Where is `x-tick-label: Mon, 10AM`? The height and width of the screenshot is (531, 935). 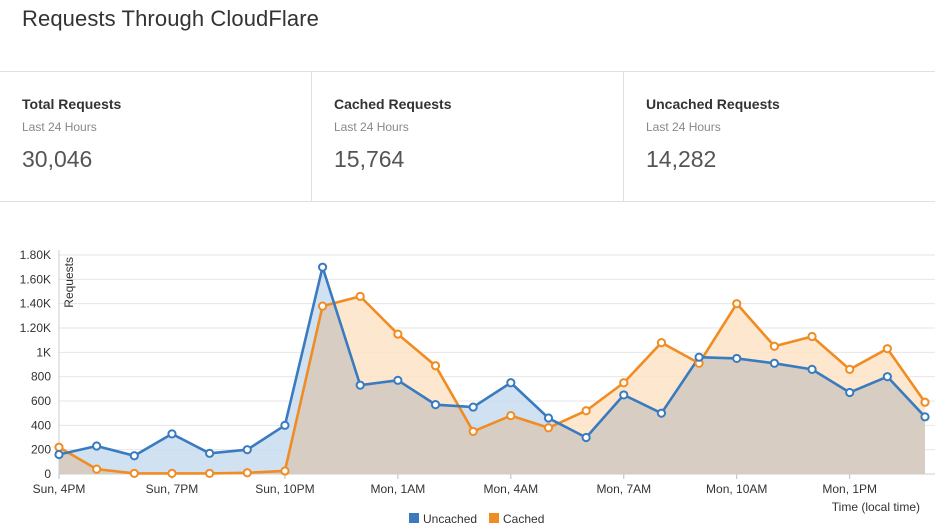
x-tick-label: Mon, 10AM is located at coordinates (736, 489).